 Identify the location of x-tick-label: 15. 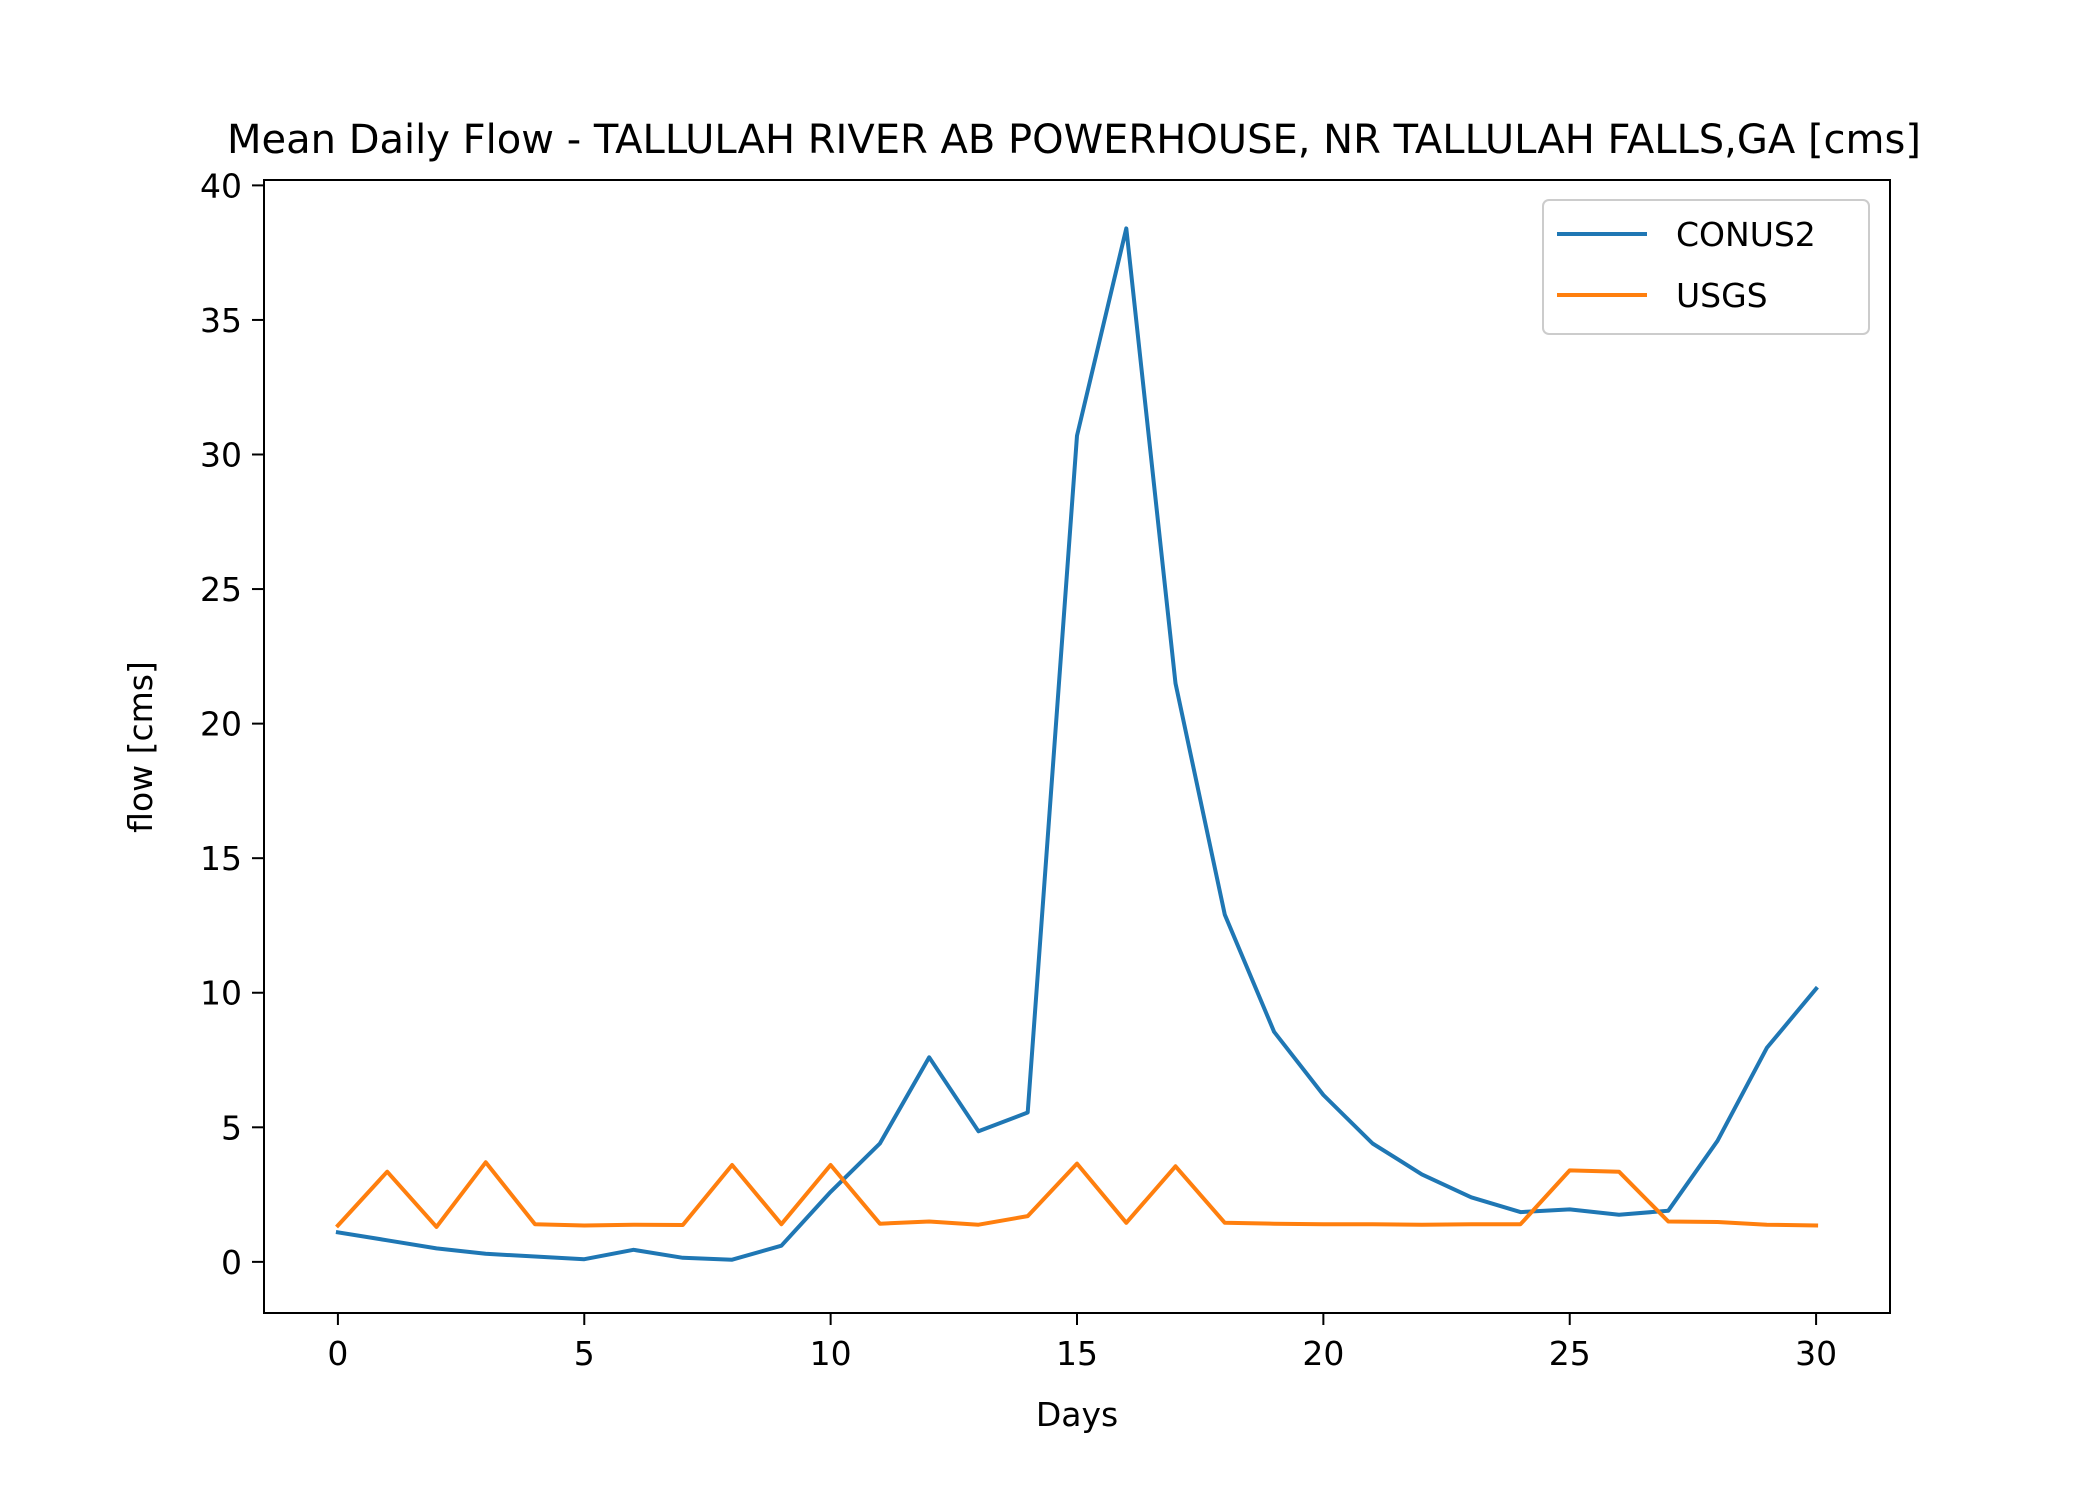
(1077, 1353).